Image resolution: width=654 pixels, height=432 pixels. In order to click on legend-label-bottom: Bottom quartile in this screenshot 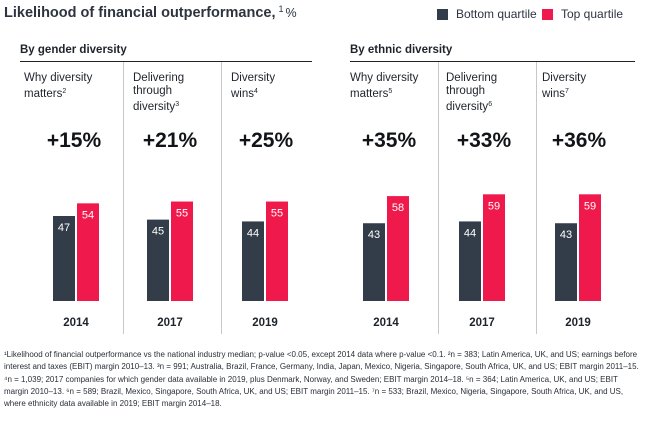, I will do `click(496, 14)`.